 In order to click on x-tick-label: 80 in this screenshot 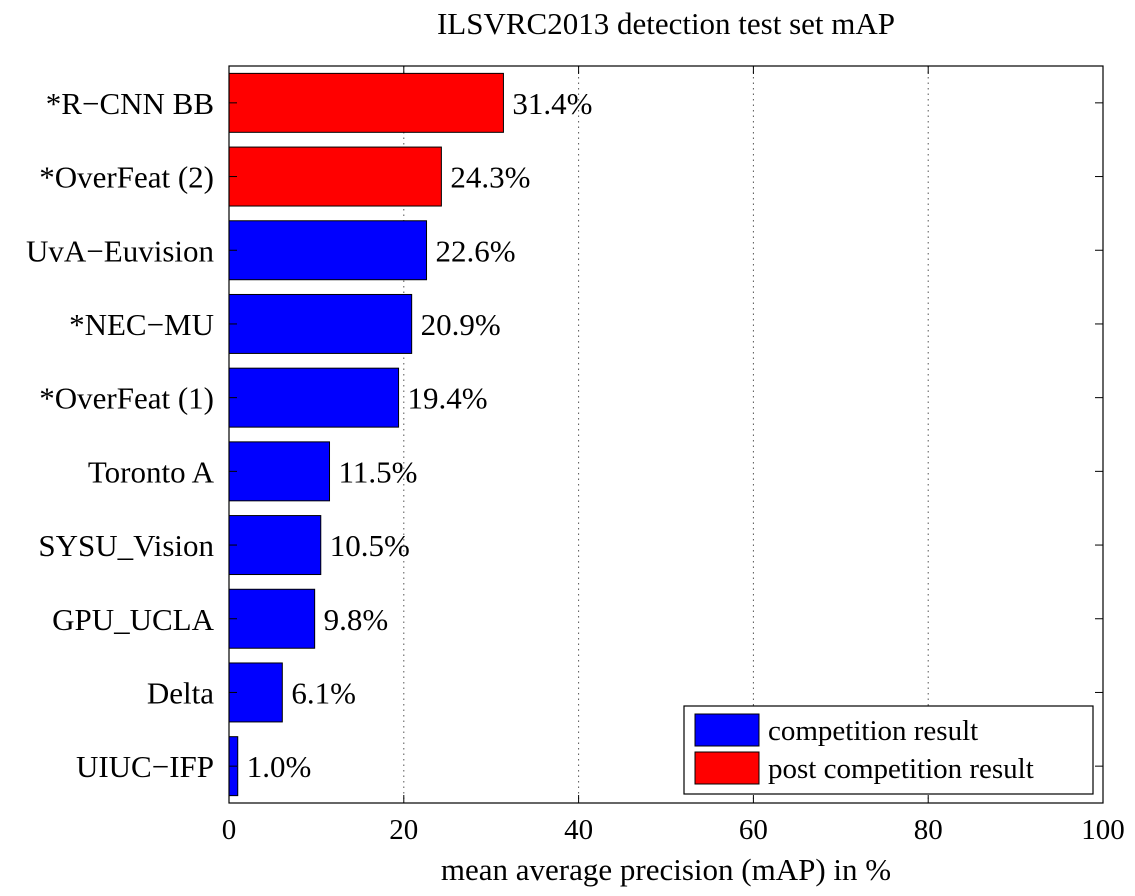, I will do `click(928, 830)`.